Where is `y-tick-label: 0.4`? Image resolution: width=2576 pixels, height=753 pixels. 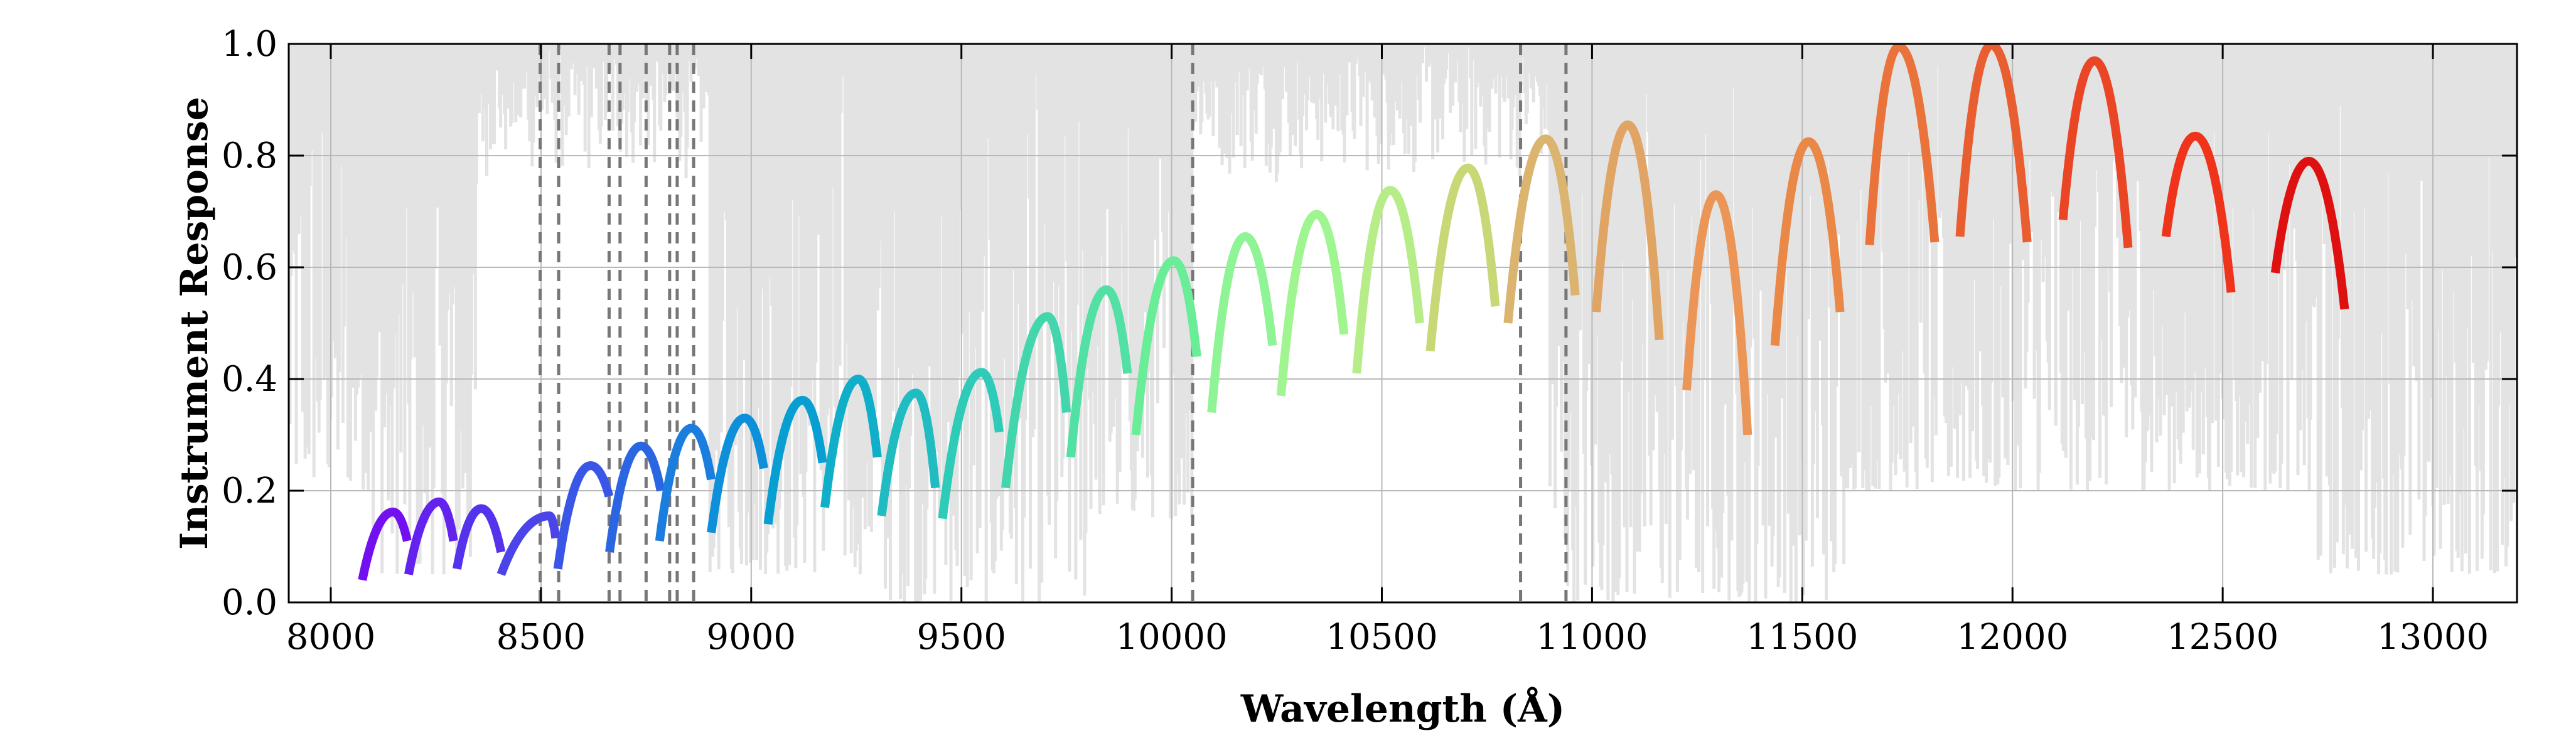
y-tick-label: 0.4 is located at coordinates (249, 379).